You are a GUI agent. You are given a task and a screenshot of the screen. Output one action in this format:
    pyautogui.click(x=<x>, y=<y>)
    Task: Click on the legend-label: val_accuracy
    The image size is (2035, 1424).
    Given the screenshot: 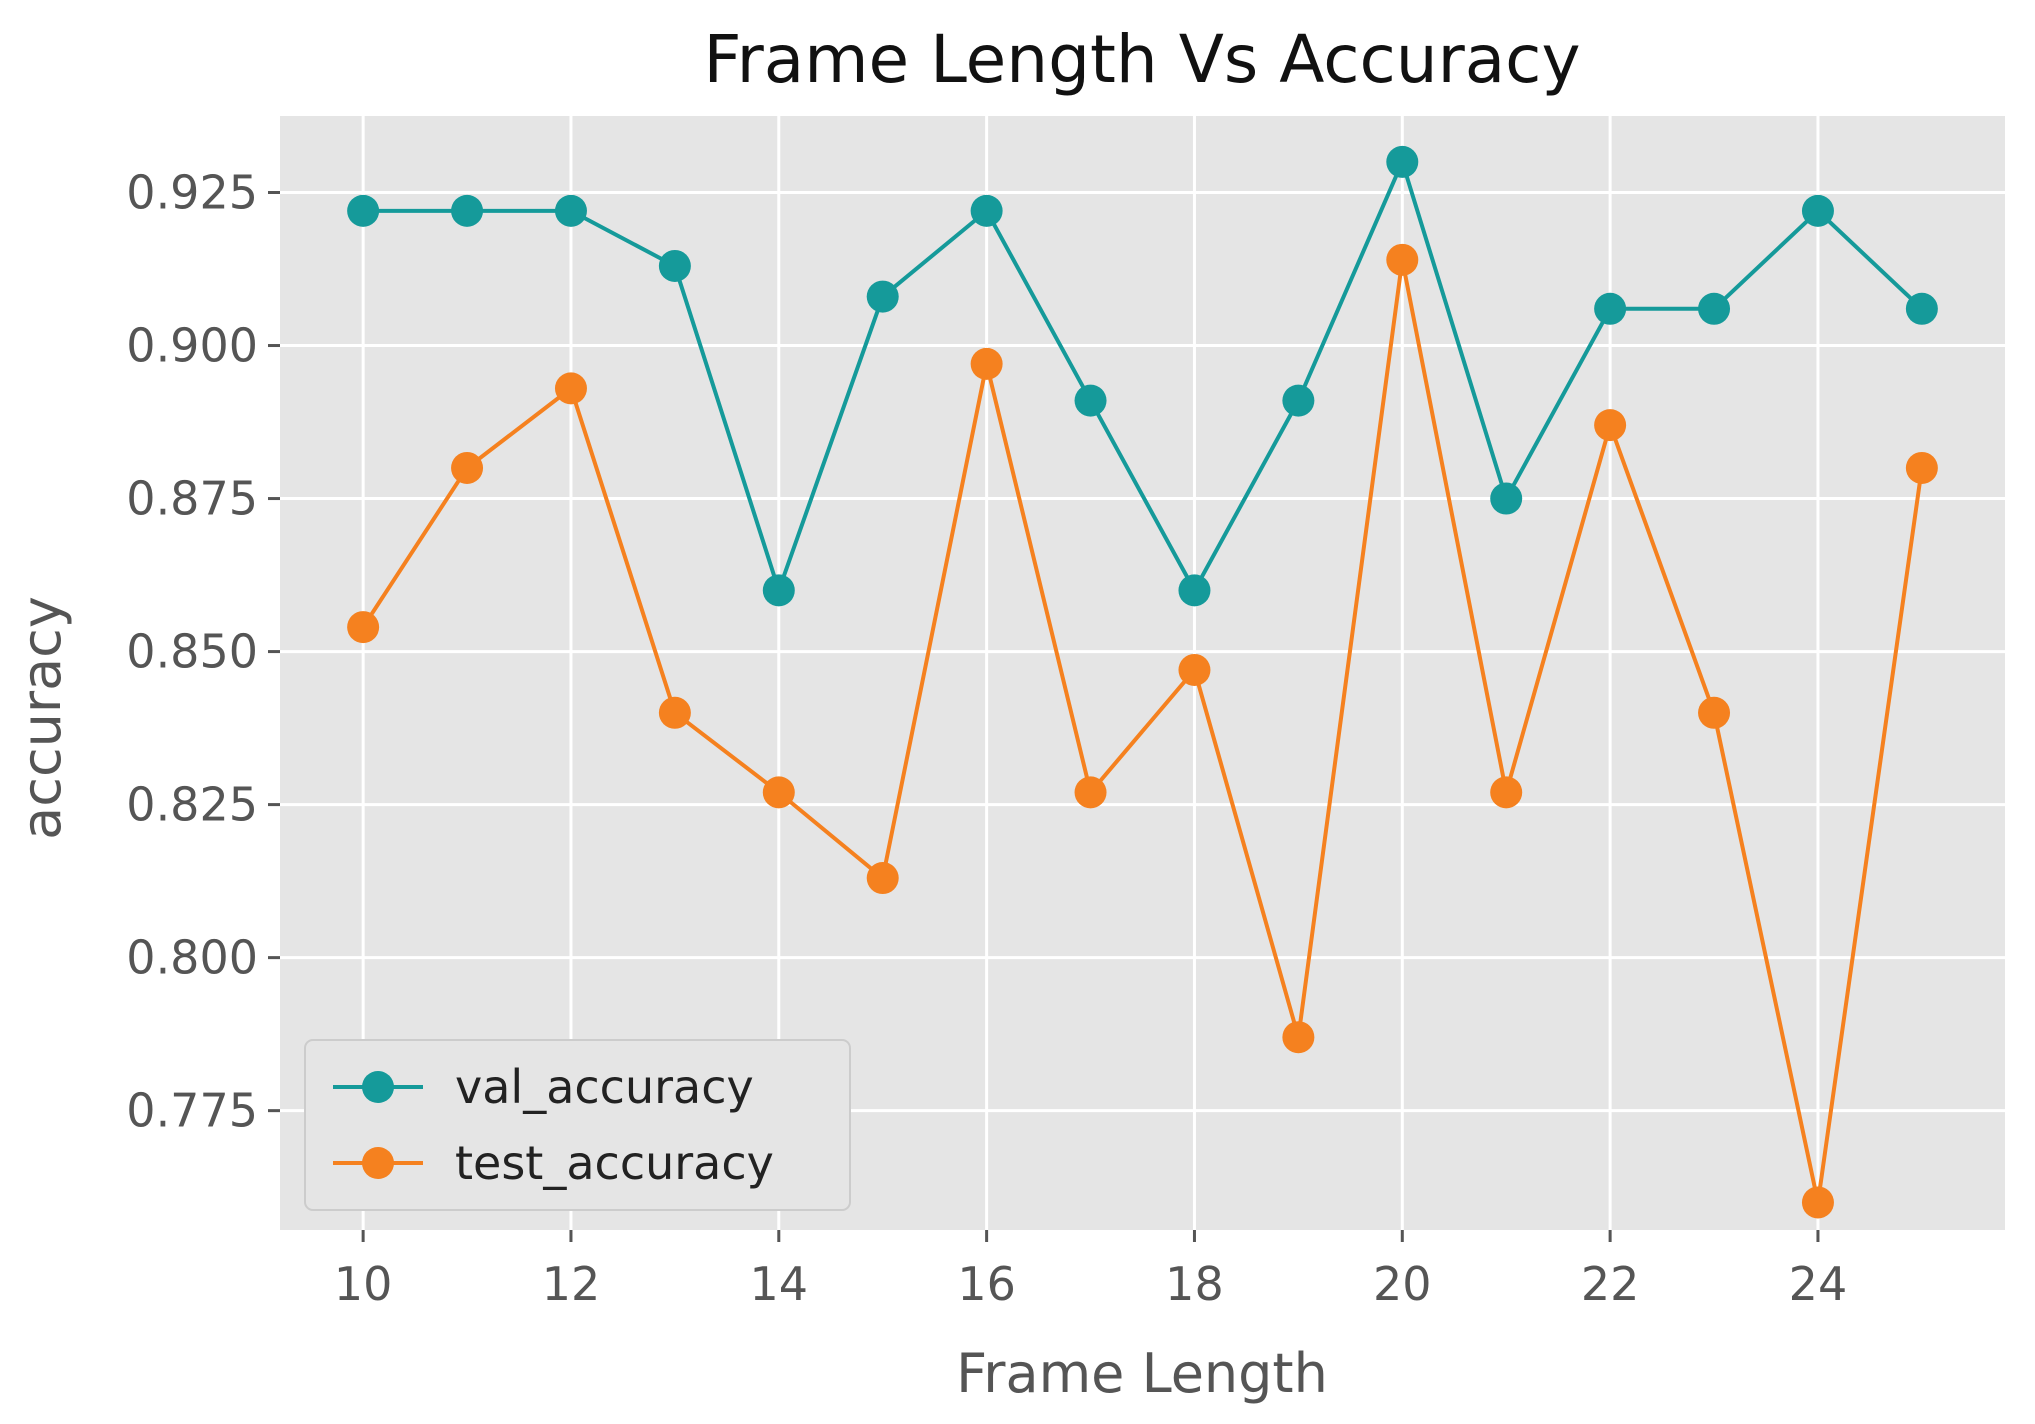 What is the action you would take?
    pyautogui.click(x=604, y=1087)
    